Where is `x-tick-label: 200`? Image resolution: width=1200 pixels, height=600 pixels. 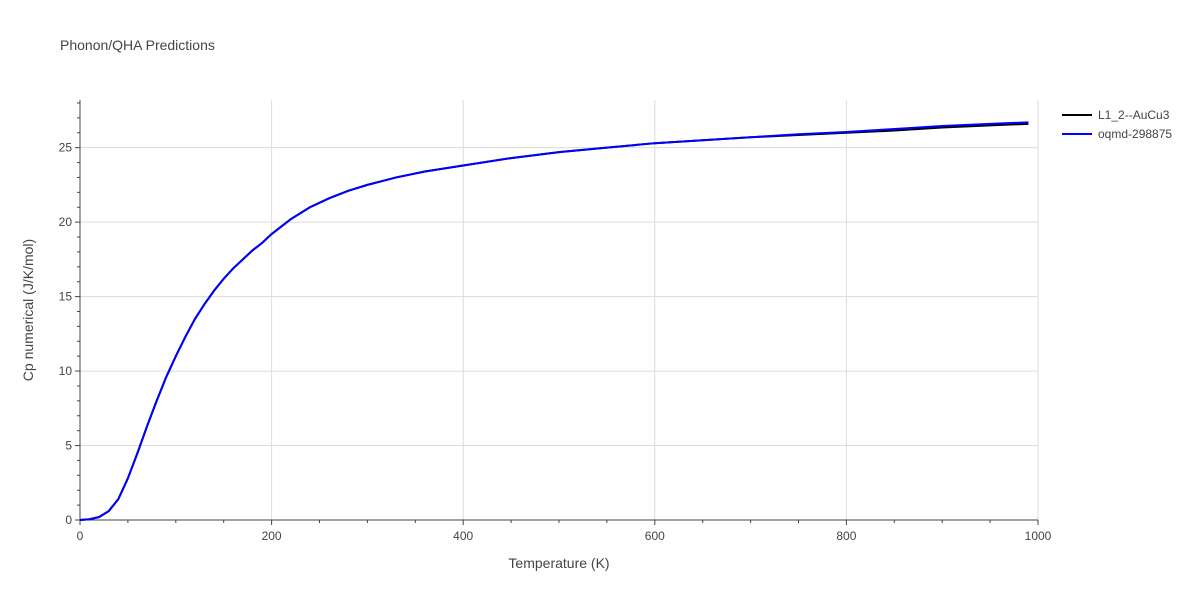
x-tick-label: 200 is located at coordinates (272, 536).